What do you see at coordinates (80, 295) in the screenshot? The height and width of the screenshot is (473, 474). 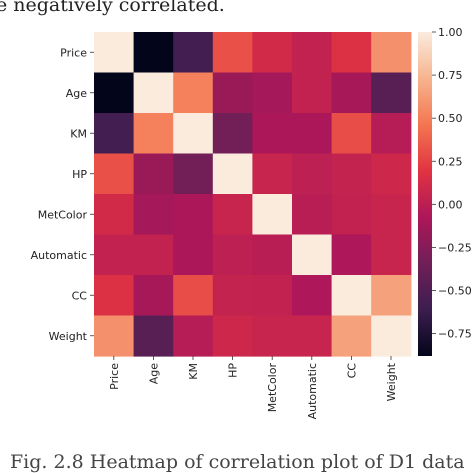 I see `y-tick-label-CC: CC` at bounding box center [80, 295].